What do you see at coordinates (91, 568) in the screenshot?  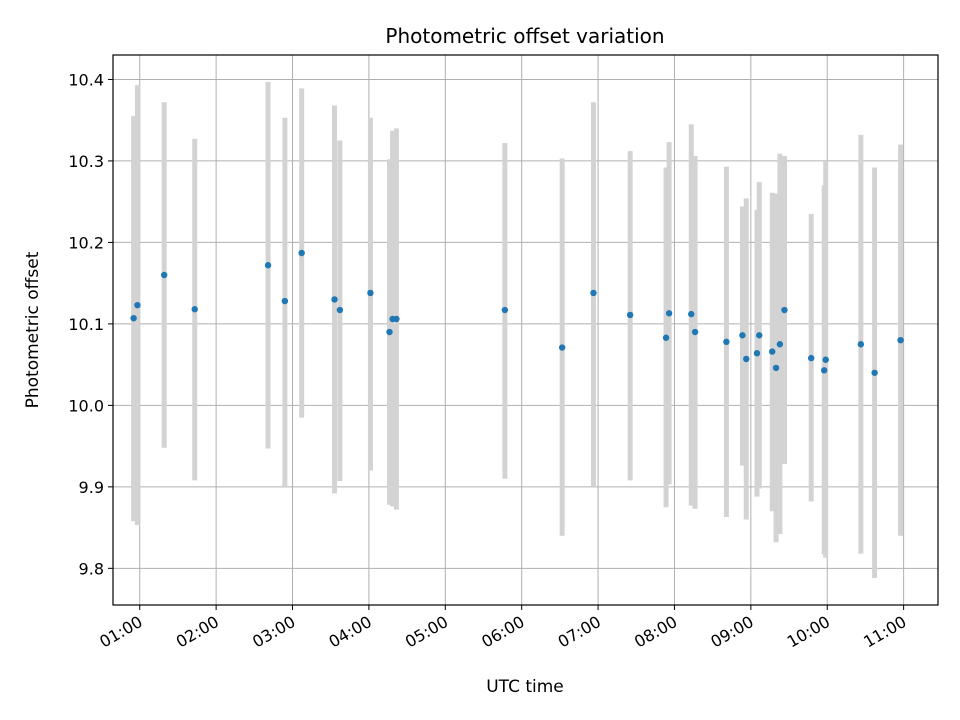 I see `y-tick-label: 9.8` at bounding box center [91, 568].